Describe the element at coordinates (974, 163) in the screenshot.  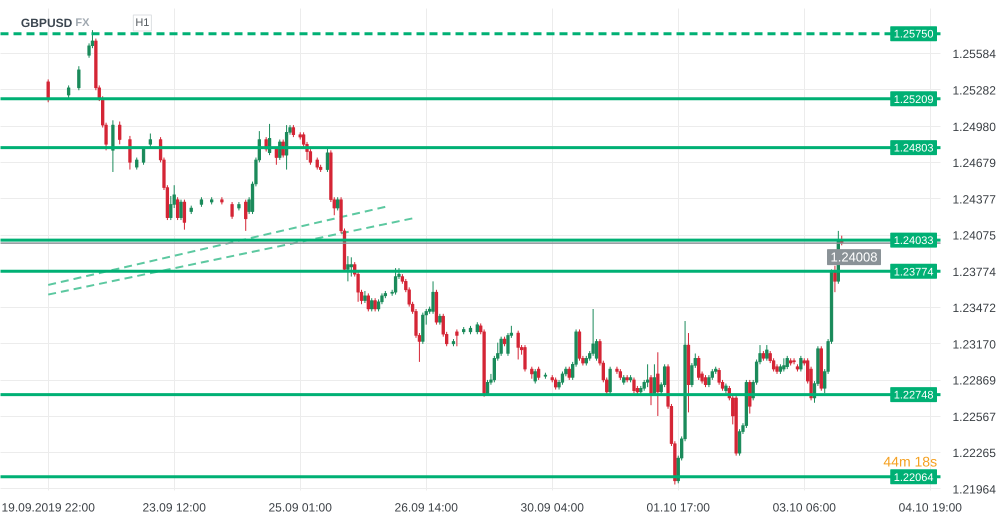
I see `y-tick-label: 1.24679` at that location.